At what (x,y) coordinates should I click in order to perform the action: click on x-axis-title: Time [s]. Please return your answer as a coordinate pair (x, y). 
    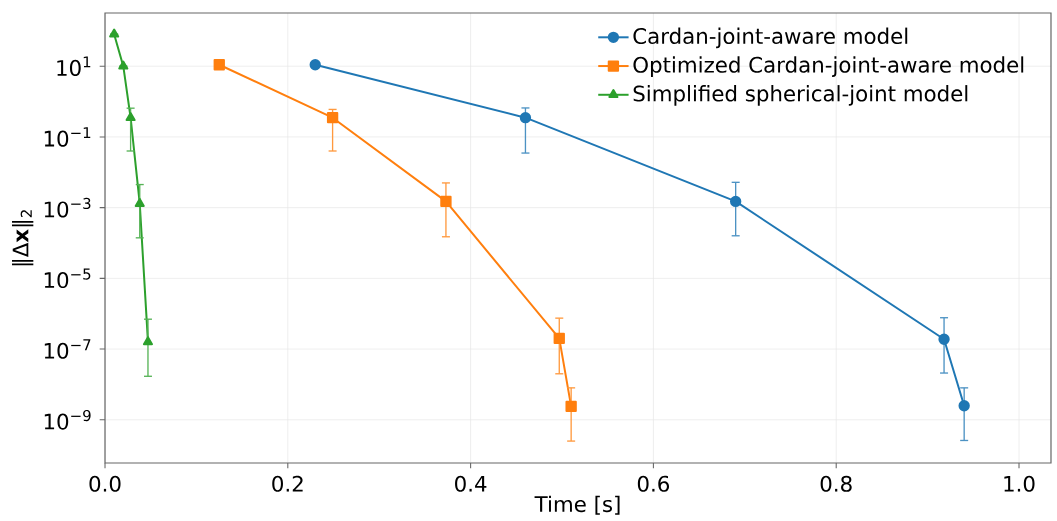
    Looking at the image, I should click on (577, 505).